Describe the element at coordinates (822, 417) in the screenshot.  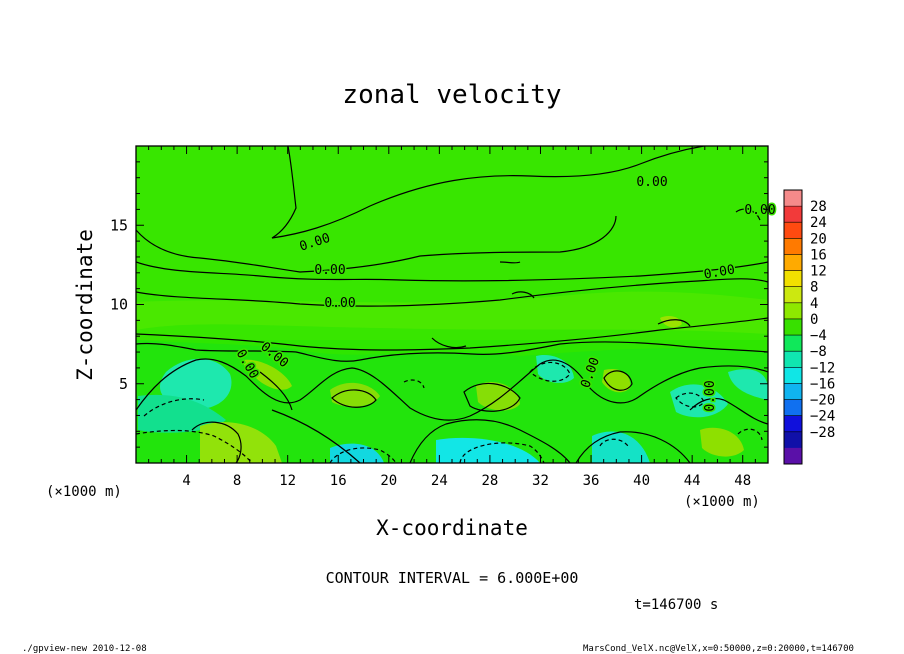
I see `colorbar-label: −24` at that location.